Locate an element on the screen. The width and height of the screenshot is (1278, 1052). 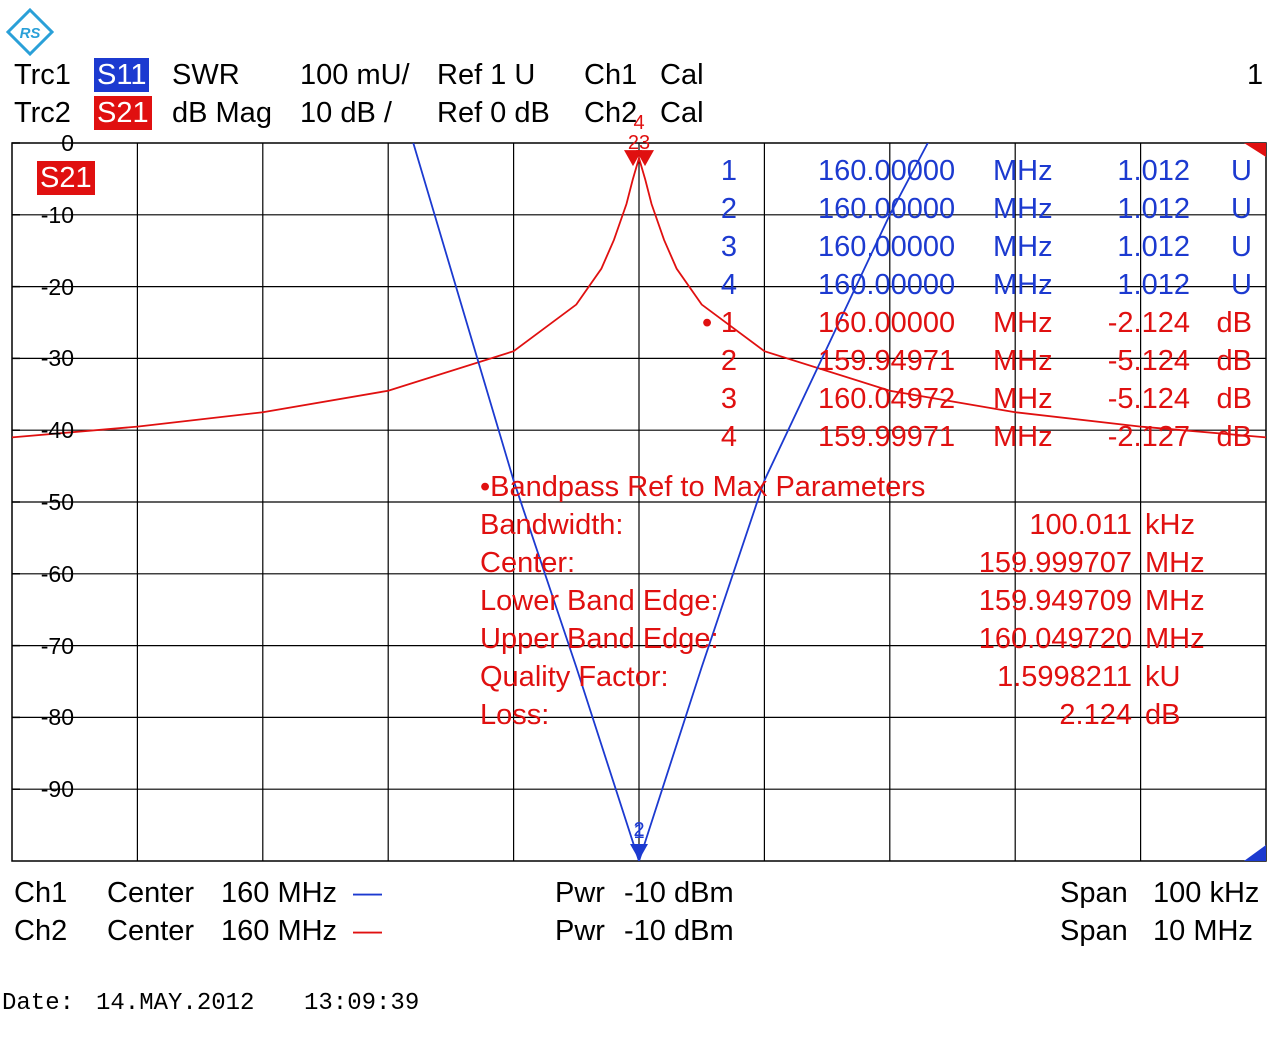
trace2-format: dB Mag is located at coordinates (222, 113).